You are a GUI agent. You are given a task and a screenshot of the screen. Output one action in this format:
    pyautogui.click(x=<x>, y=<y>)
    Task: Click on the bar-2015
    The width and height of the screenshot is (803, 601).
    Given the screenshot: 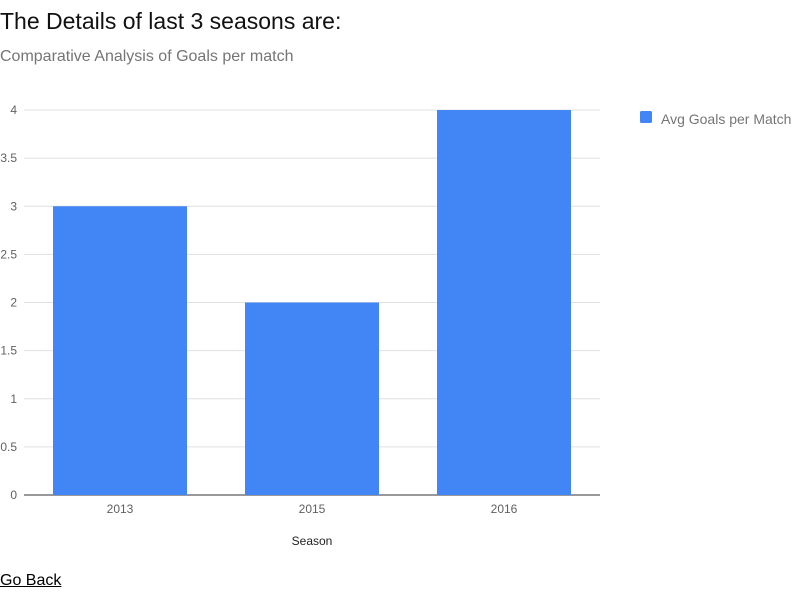 What is the action you would take?
    pyautogui.click(x=312, y=399)
    